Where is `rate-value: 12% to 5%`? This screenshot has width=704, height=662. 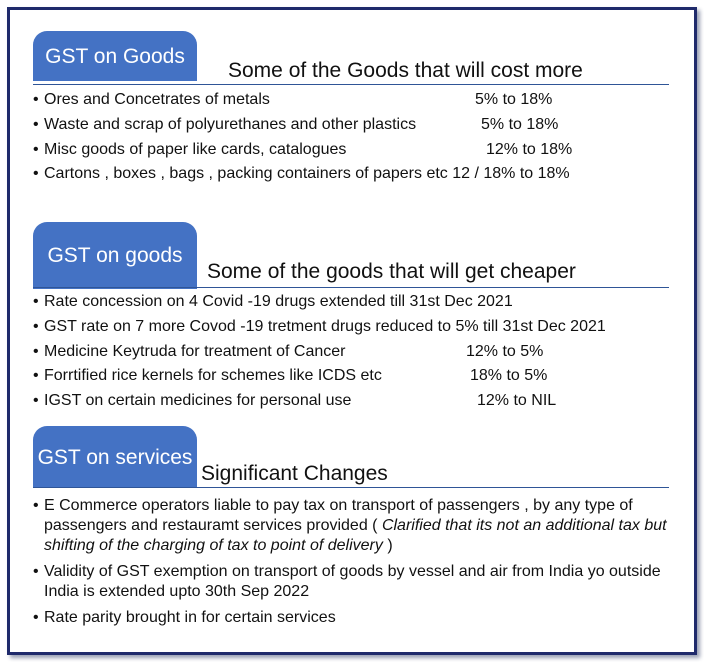
rate-value: 12% to 5% is located at coordinates (505, 351).